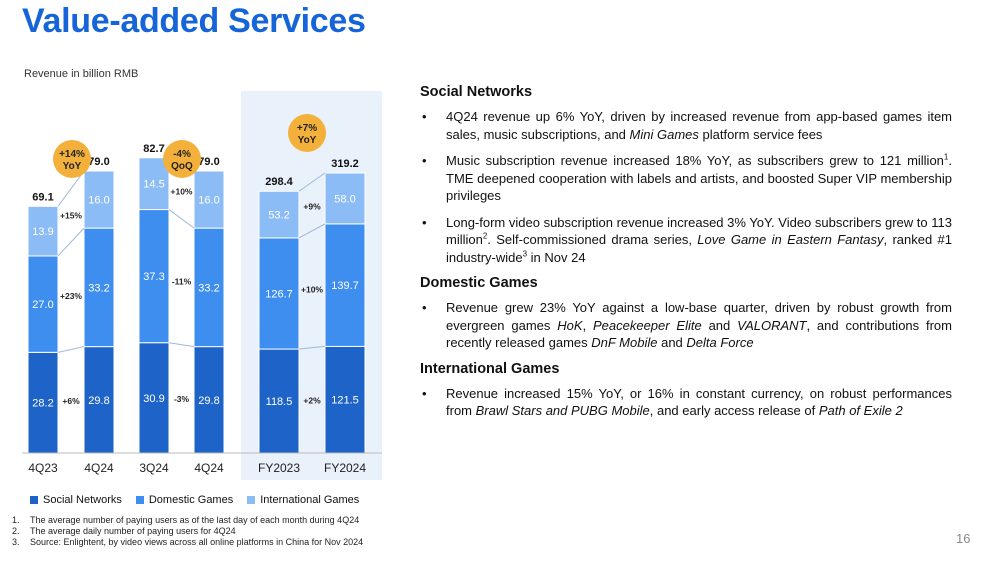  Describe the element at coordinates (587, 325) in the screenshot. I see `text-run: ,` at that location.